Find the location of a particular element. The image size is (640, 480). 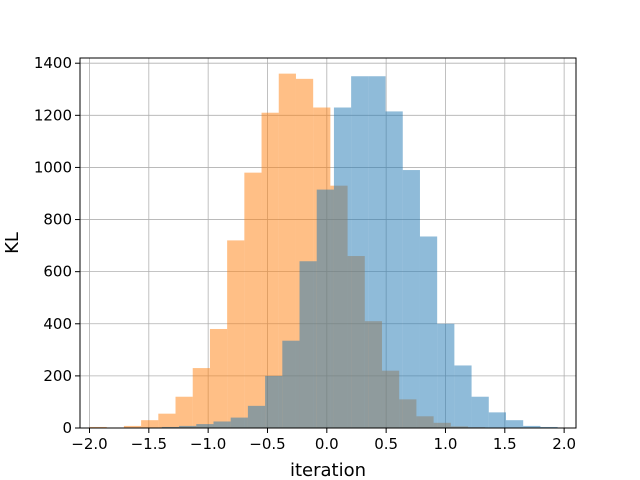

x-tick-label: −2.0 is located at coordinates (89, 444).